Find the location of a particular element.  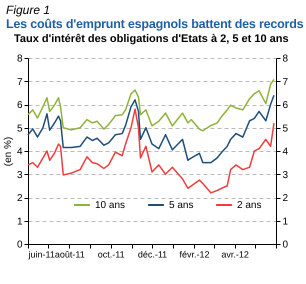

chart-subtitle: Taux d'intérêt des obligations d'Etats à 2, 5 et 10 ans is located at coordinates (152, 39).